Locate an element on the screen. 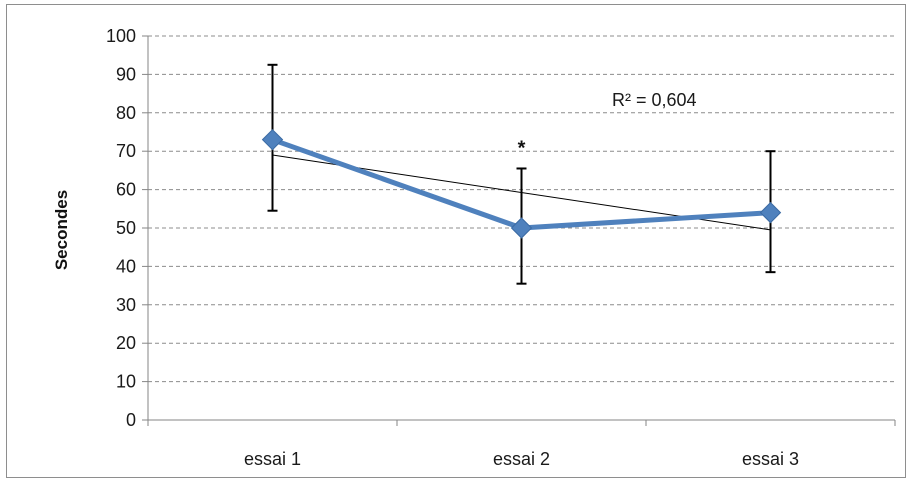  y-tick-label: 70 is located at coordinates (126, 151).